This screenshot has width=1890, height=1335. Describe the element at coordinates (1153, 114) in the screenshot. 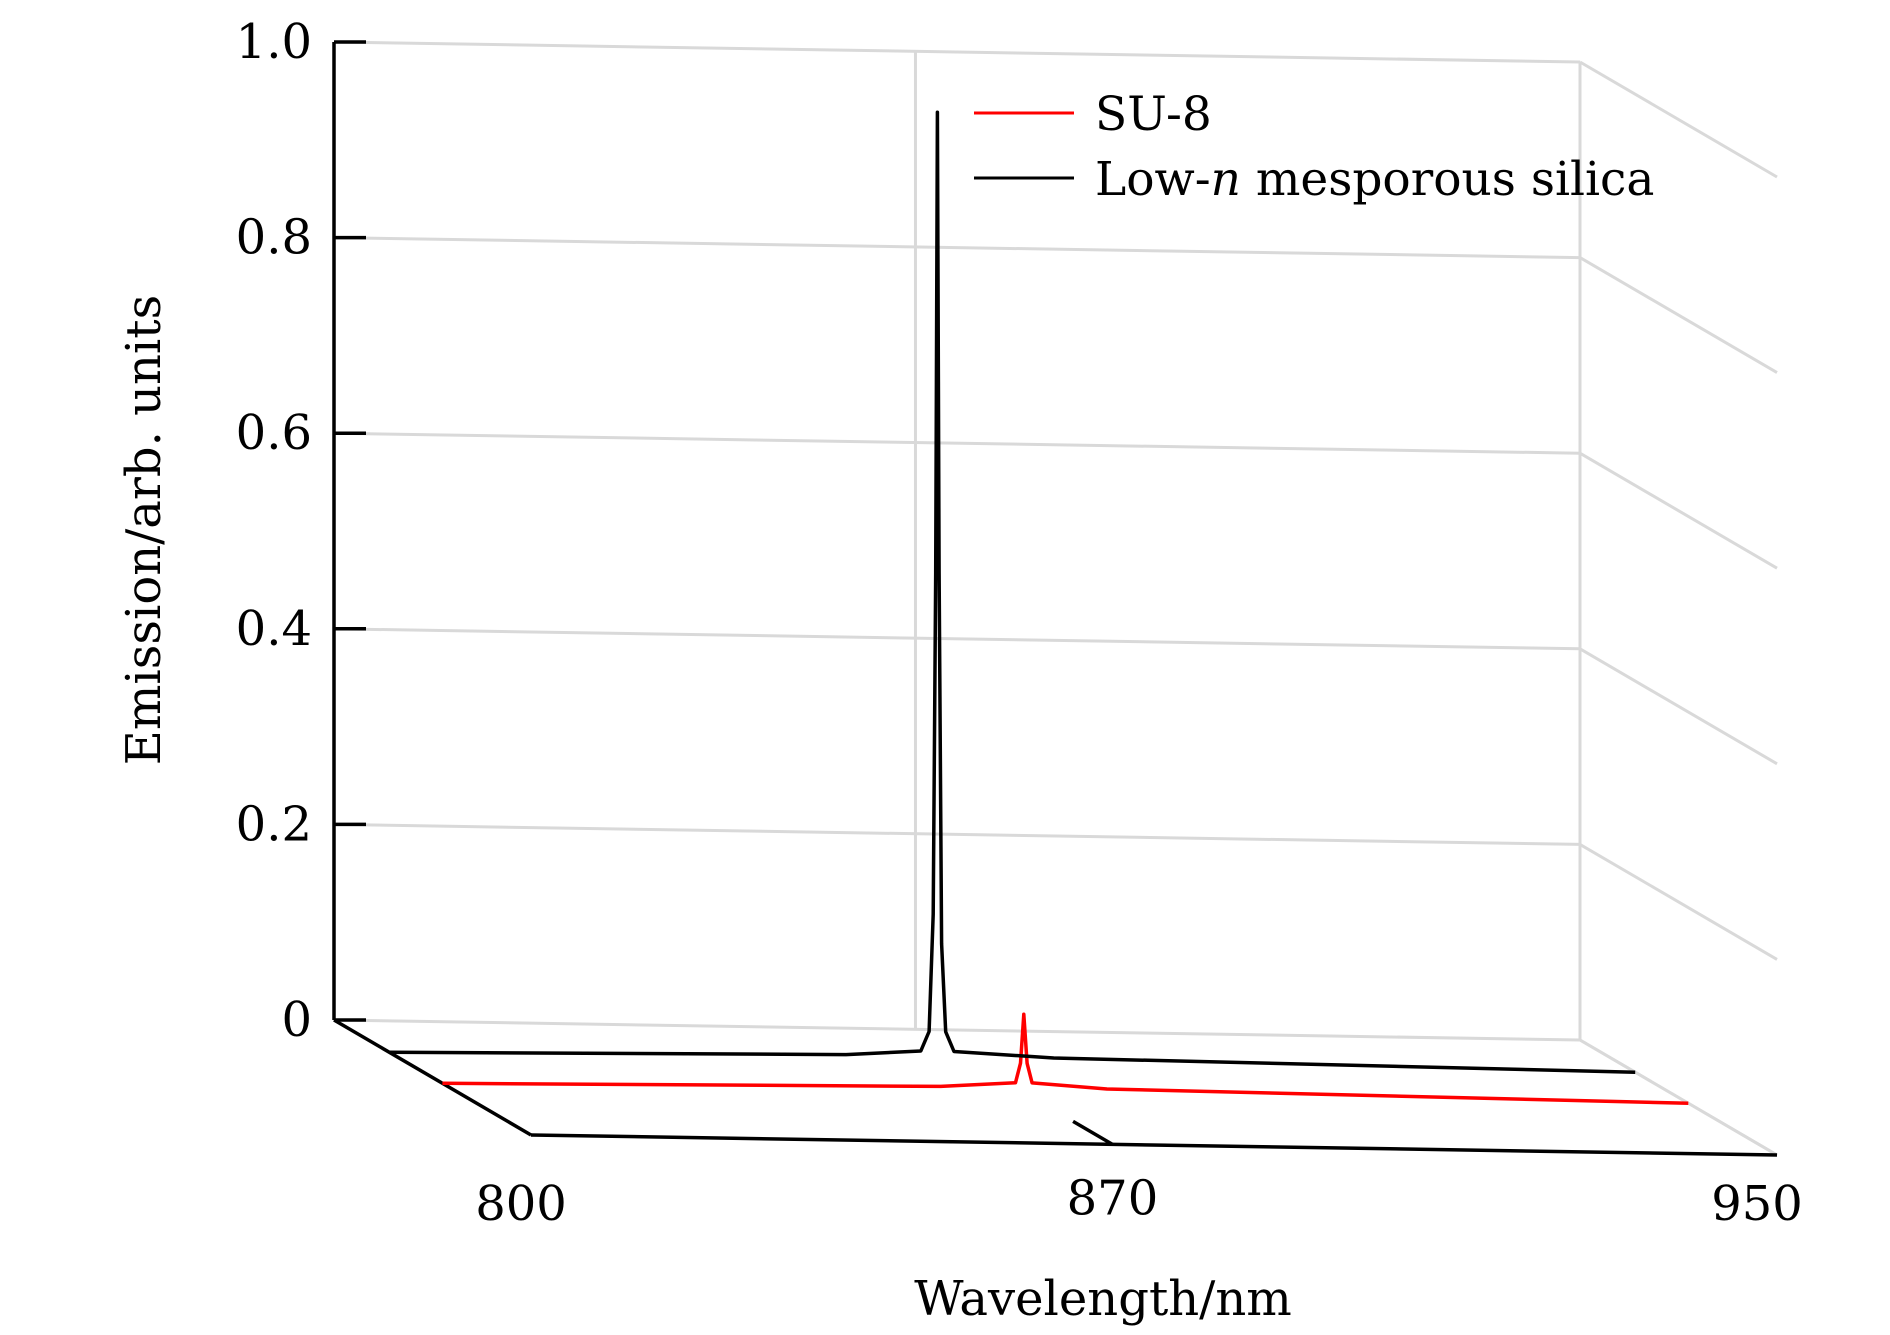

I see `legend-label-su8: SU-8` at that location.